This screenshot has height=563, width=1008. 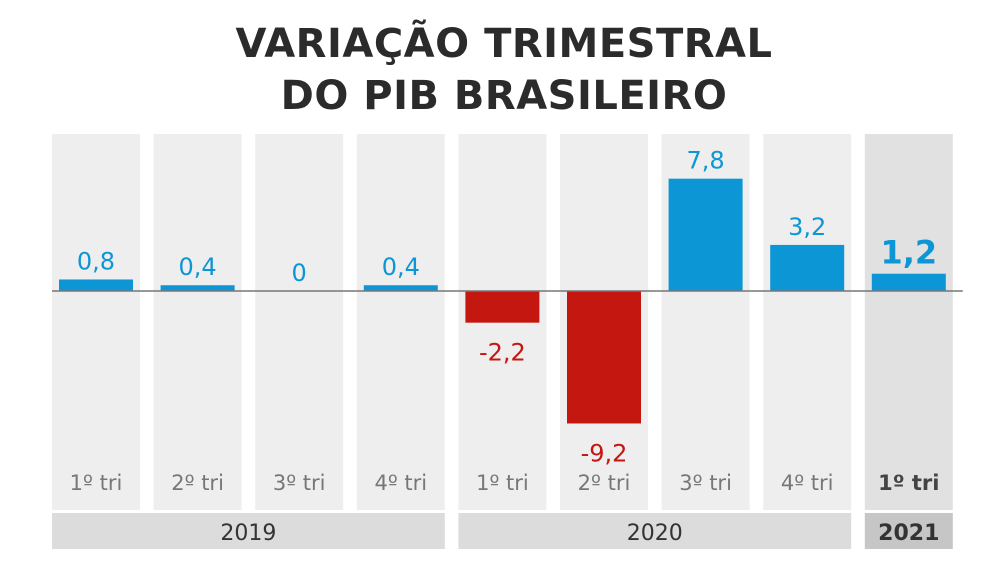 I want to click on value-label: 7,8, so click(x=706, y=161).